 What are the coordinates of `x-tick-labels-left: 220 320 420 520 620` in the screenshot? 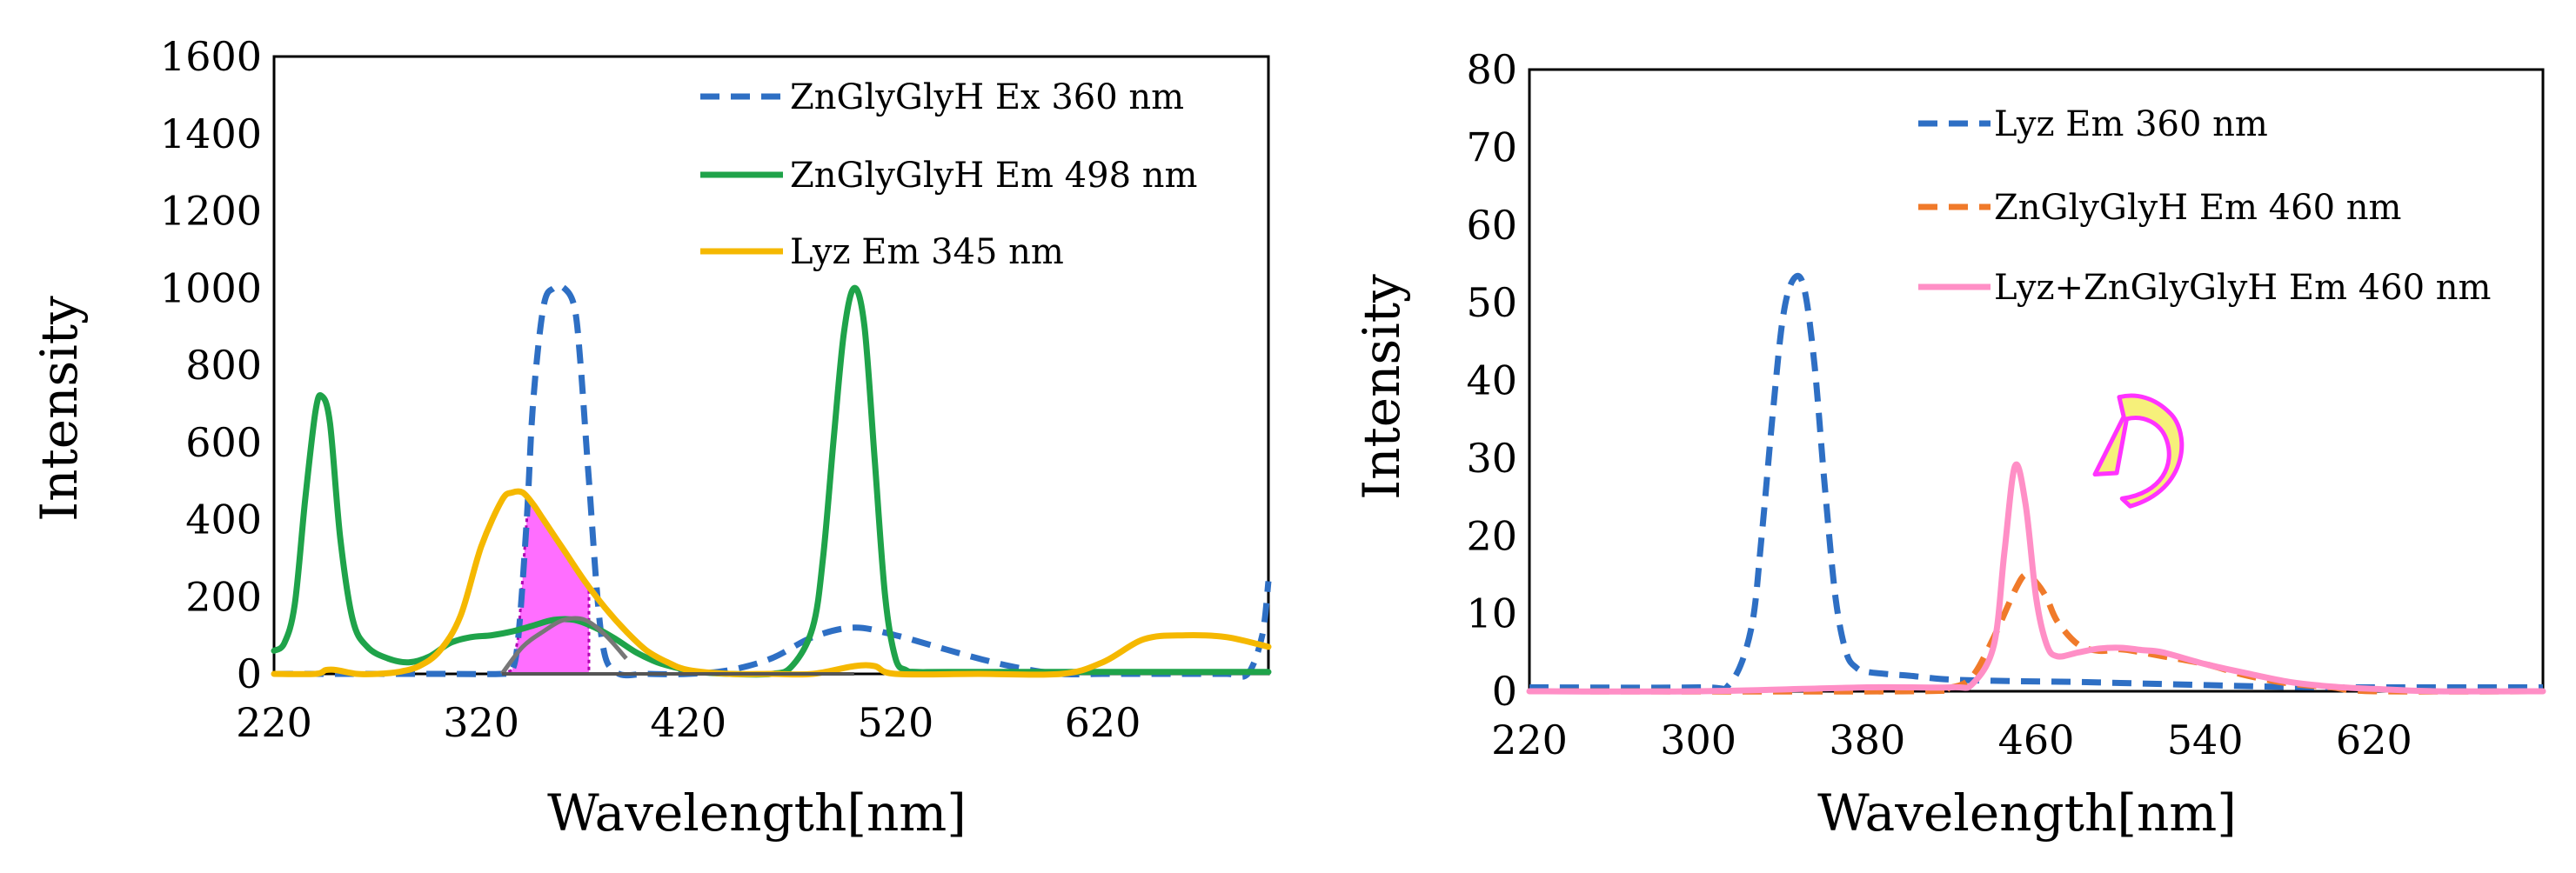 It's located at (688, 722).